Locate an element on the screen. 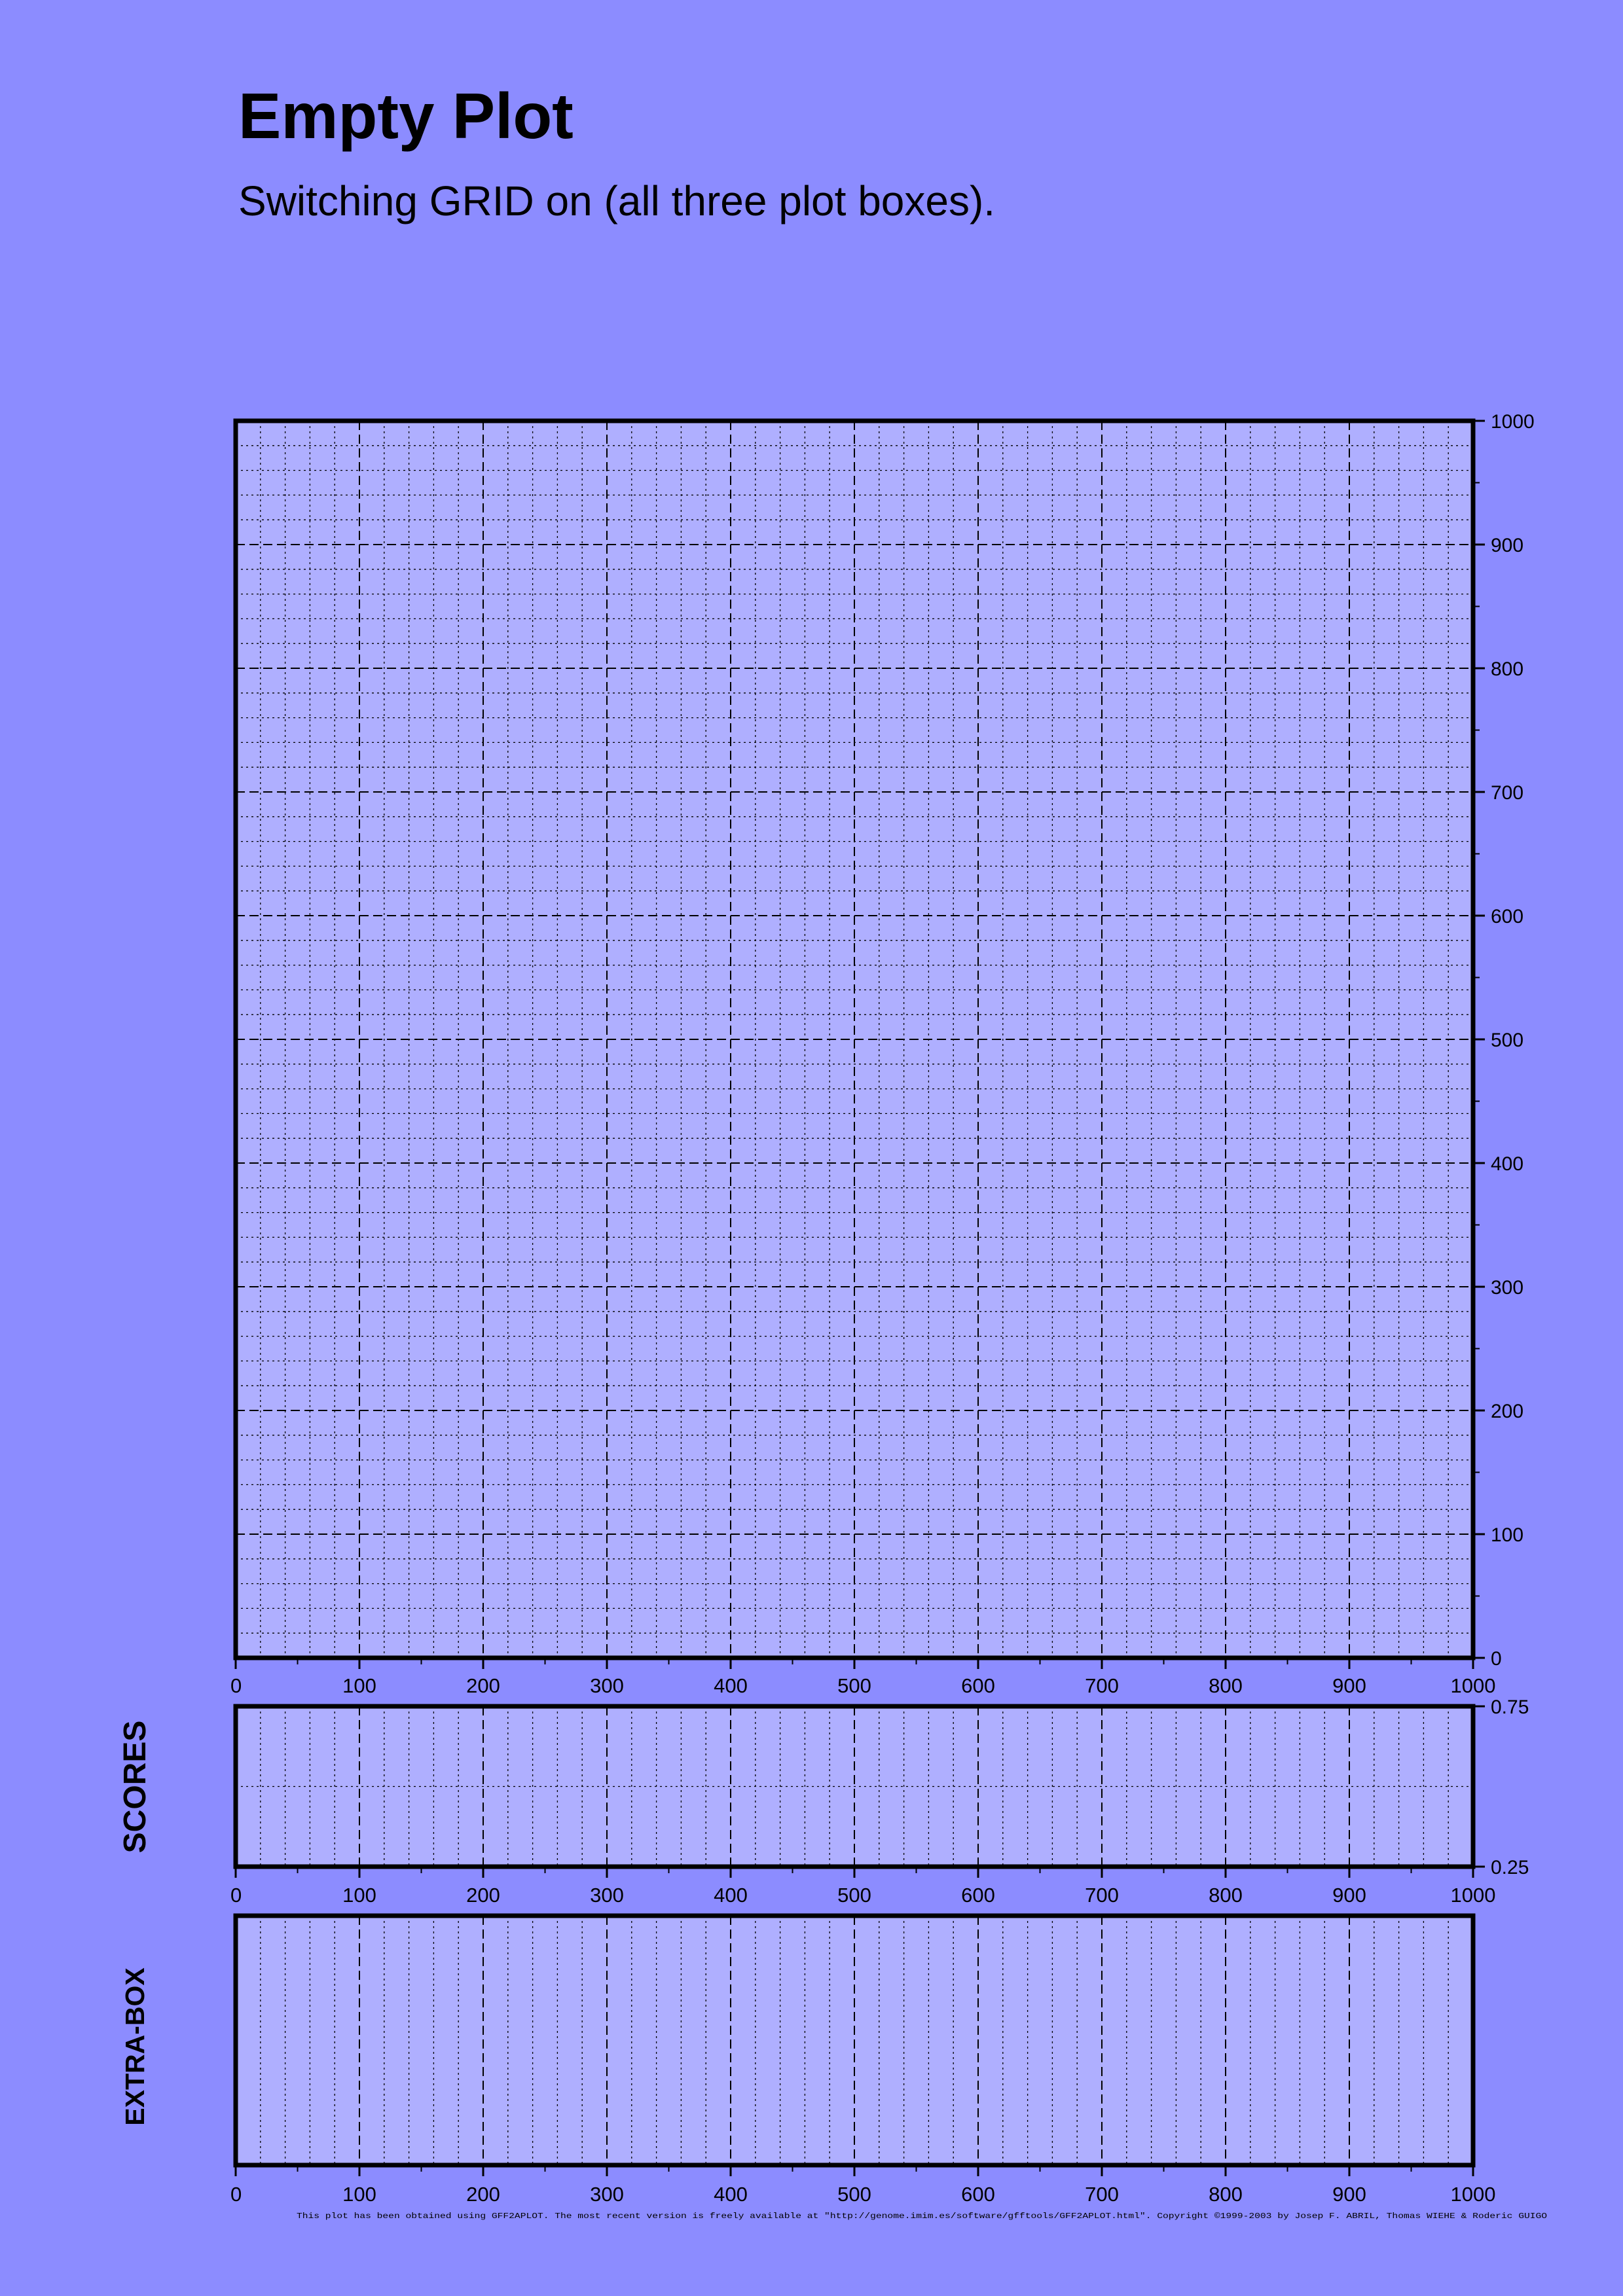 This screenshot has height=2296, width=1623. y-tick-label: 800 is located at coordinates (1507, 669).